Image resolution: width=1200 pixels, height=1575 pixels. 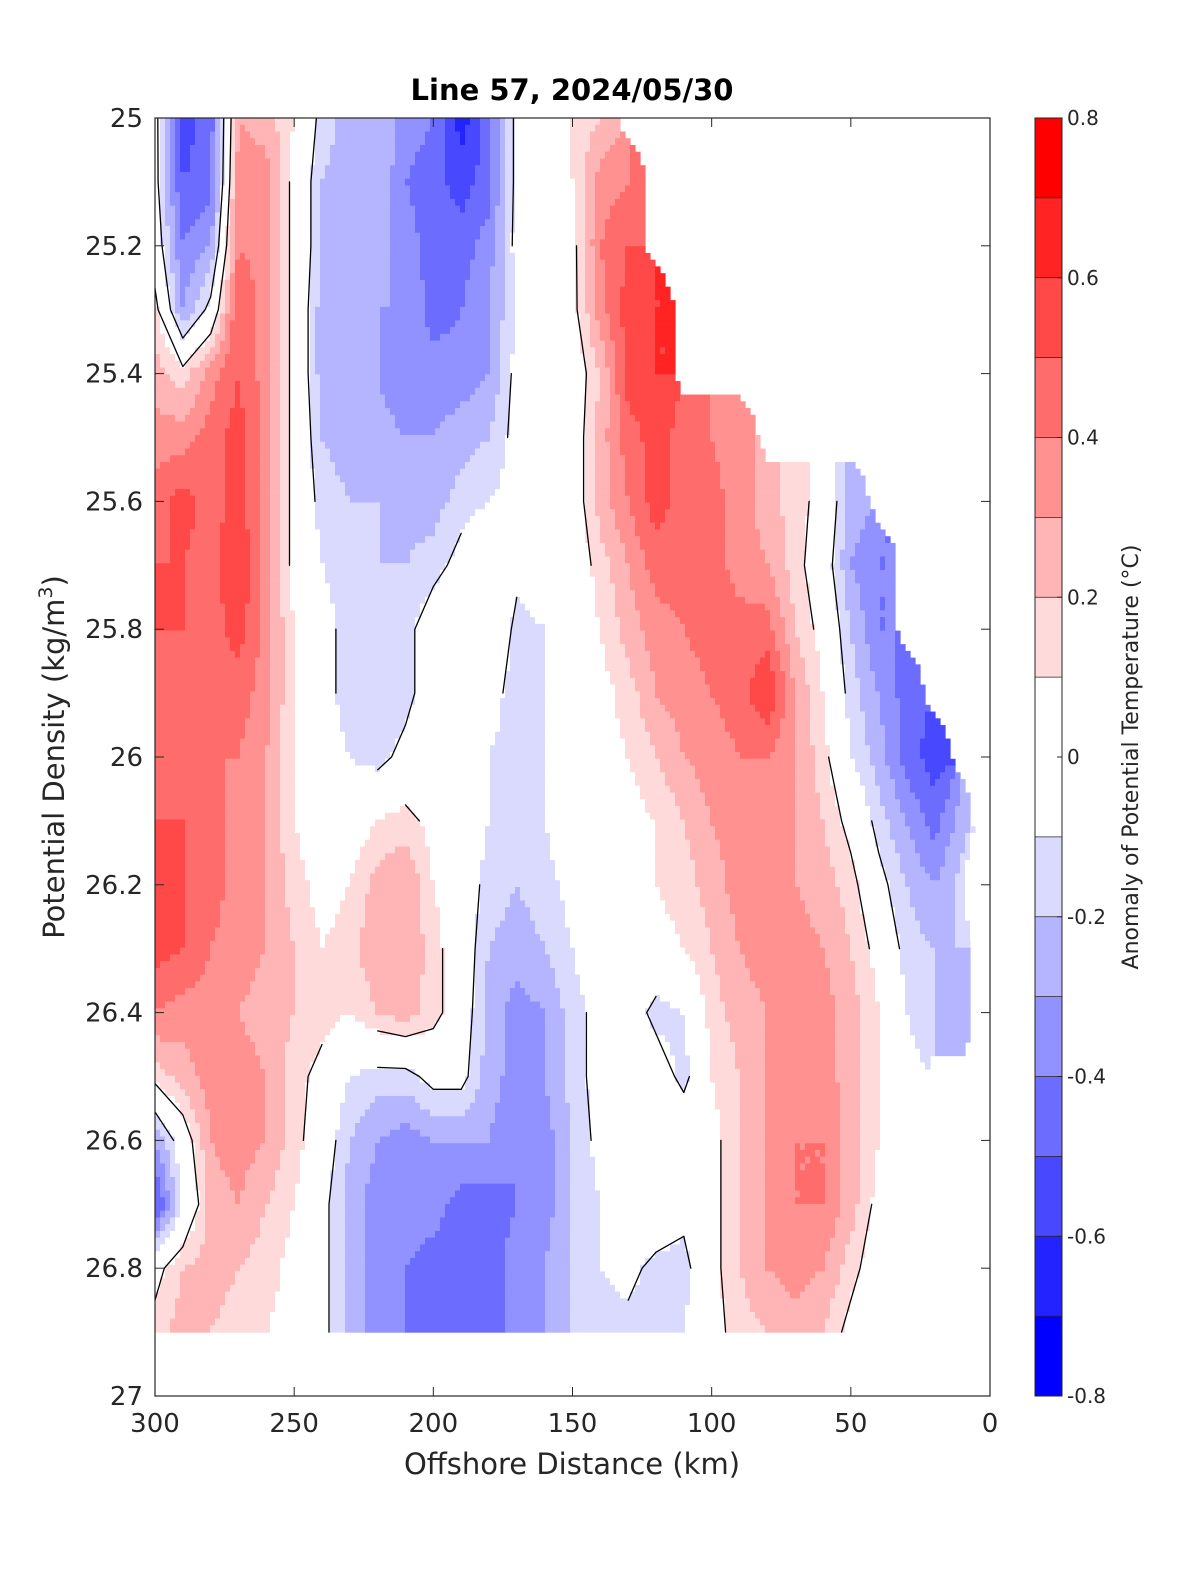 I want to click on colorbar-frame, so click(x=1048, y=757).